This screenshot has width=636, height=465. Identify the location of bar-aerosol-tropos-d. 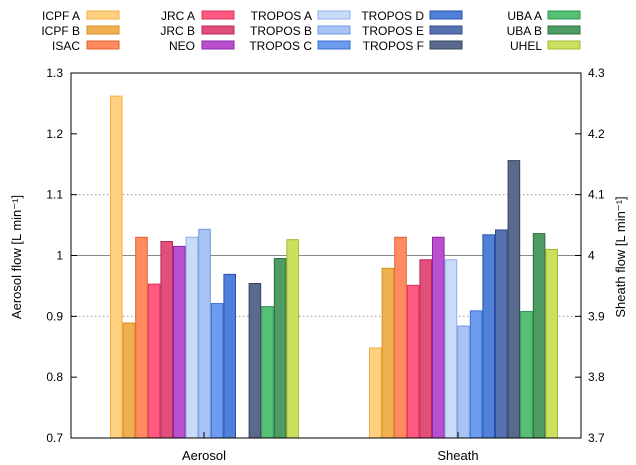
(229, 356).